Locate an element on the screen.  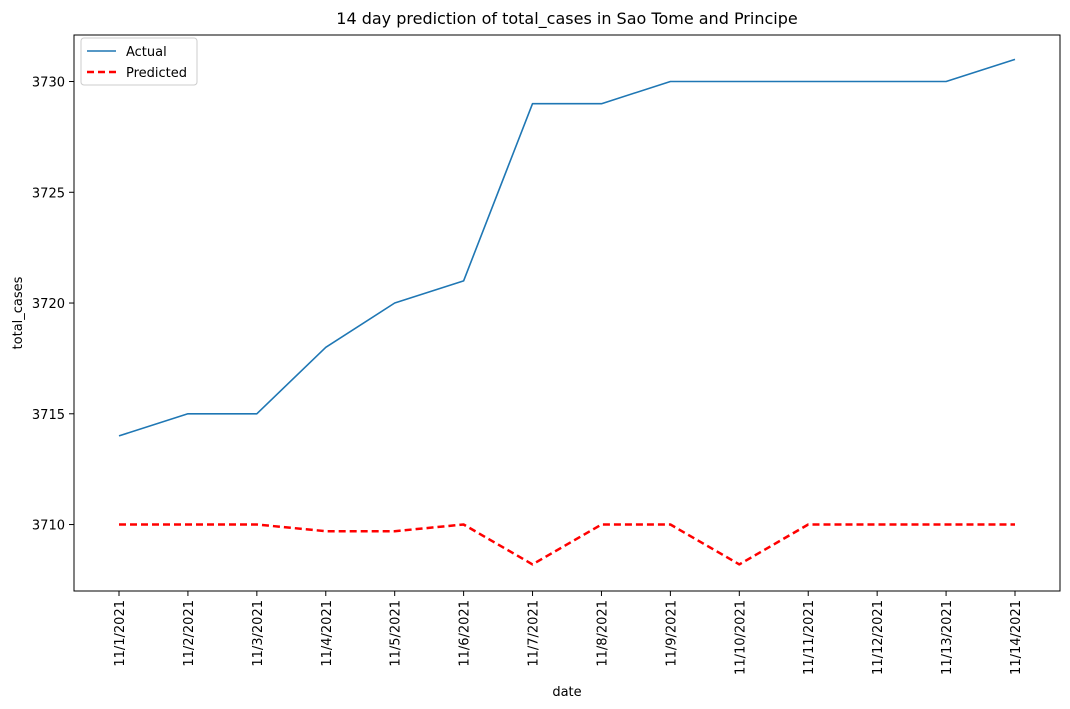
x-tick-label: 11/11/2021 is located at coordinates (809, 637).